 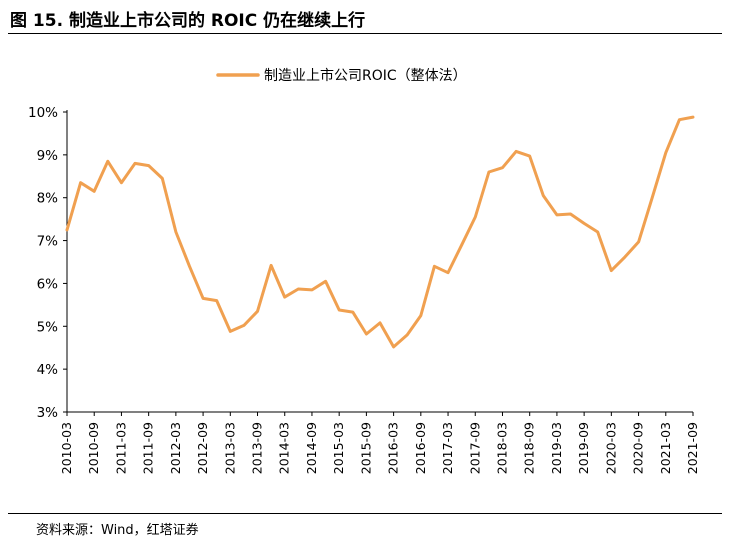 I want to click on bottom-rule, so click(x=365, y=513).